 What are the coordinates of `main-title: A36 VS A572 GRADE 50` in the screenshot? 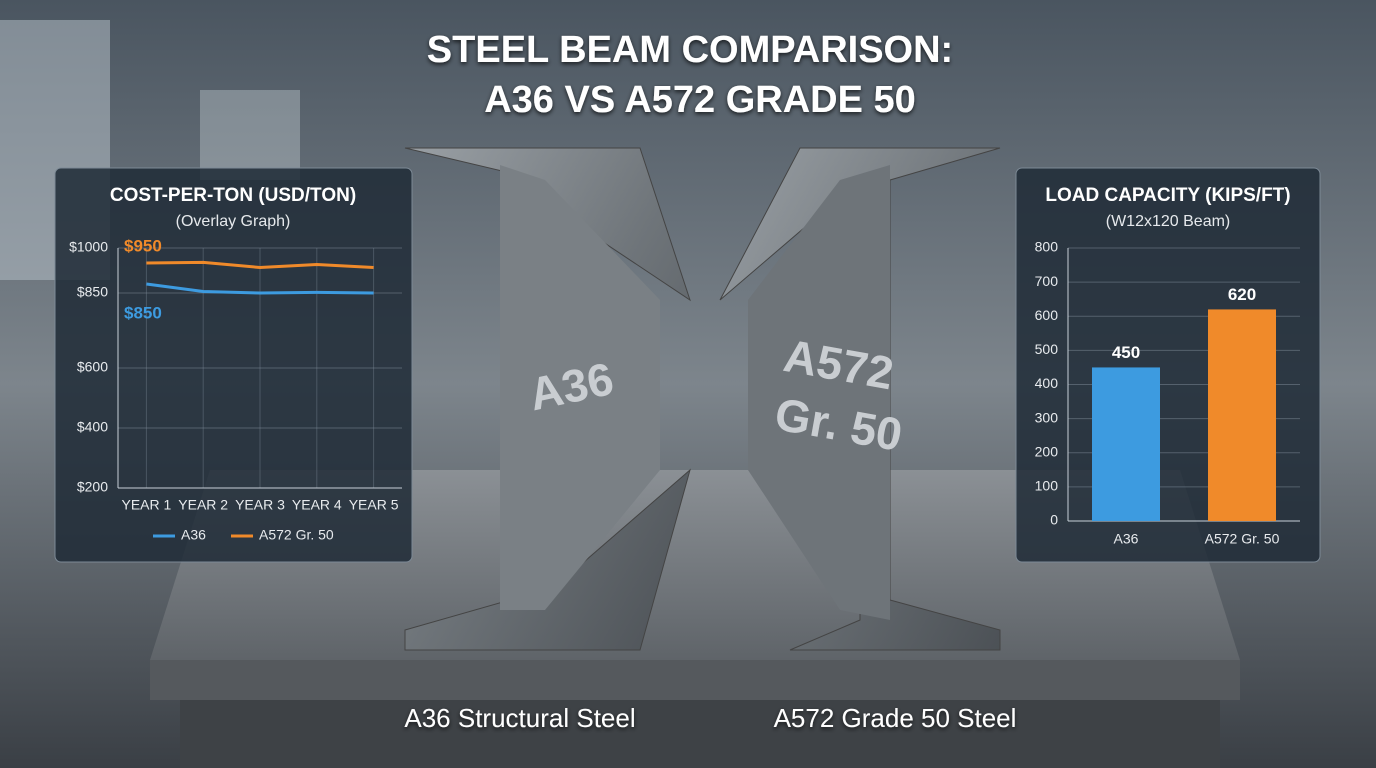 It's located at (700, 100).